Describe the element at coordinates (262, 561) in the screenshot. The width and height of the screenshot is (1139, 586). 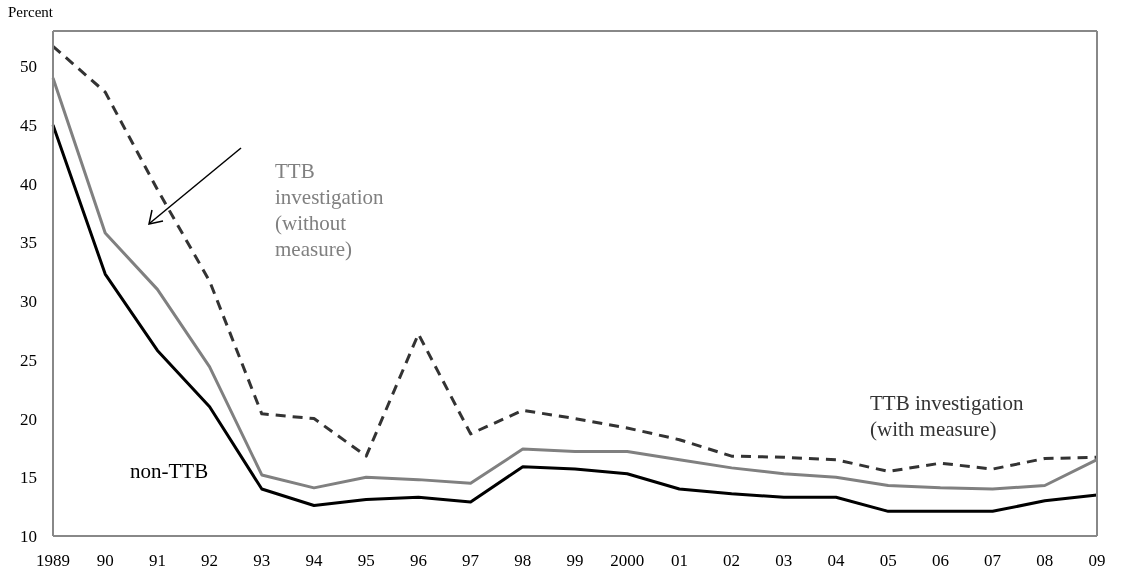
I see `x-tick-label: 93` at that location.